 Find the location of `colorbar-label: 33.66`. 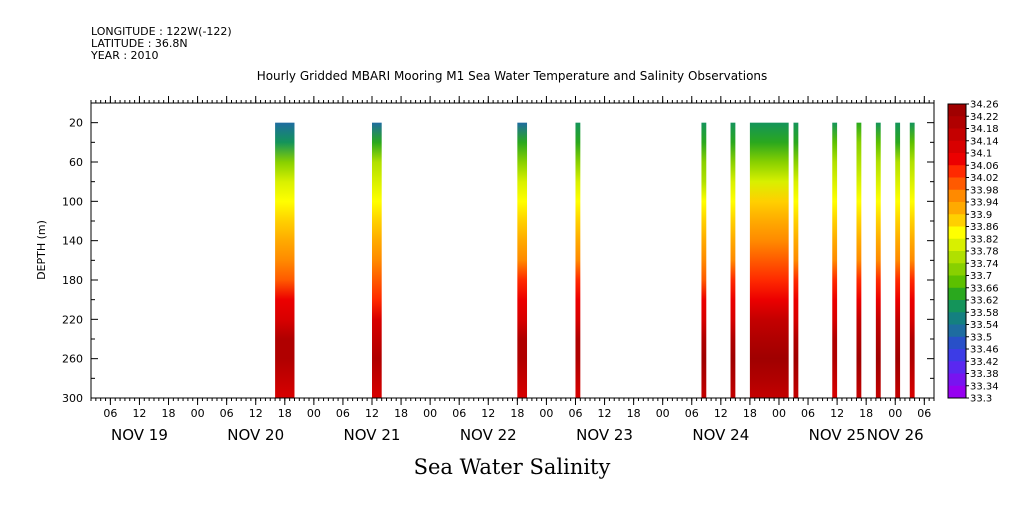

colorbar-label: 33.66 is located at coordinates (984, 288).